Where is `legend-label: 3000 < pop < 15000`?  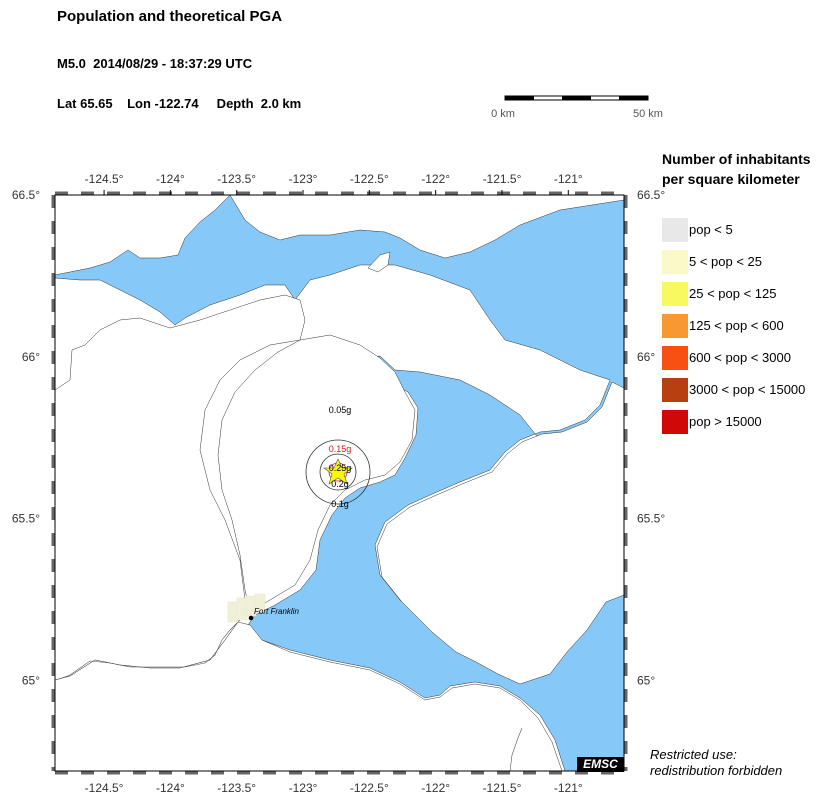 legend-label: 3000 < pop < 15000 is located at coordinates (747, 389).